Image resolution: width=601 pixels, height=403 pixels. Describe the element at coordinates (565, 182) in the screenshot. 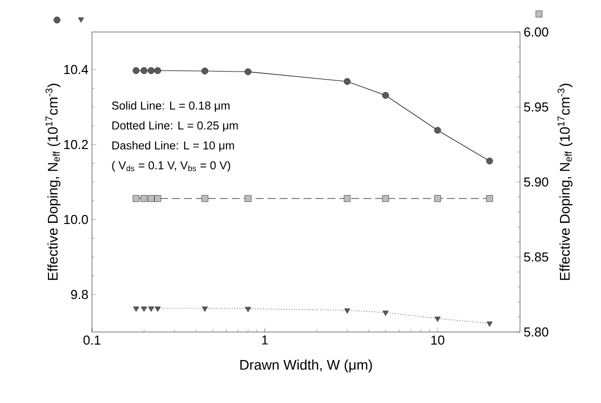

I see `y2-axis-title: Effective Doping, N$_{eff}$ (10$^{17}$cm$^{-3}$)` at that location.